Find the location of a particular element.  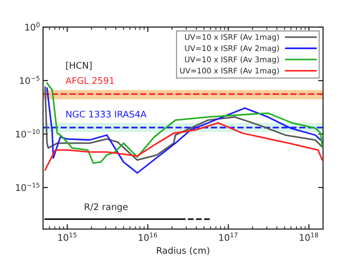

y-tick-label: 10$^{−10}$ is located at coordinates (28, 133).